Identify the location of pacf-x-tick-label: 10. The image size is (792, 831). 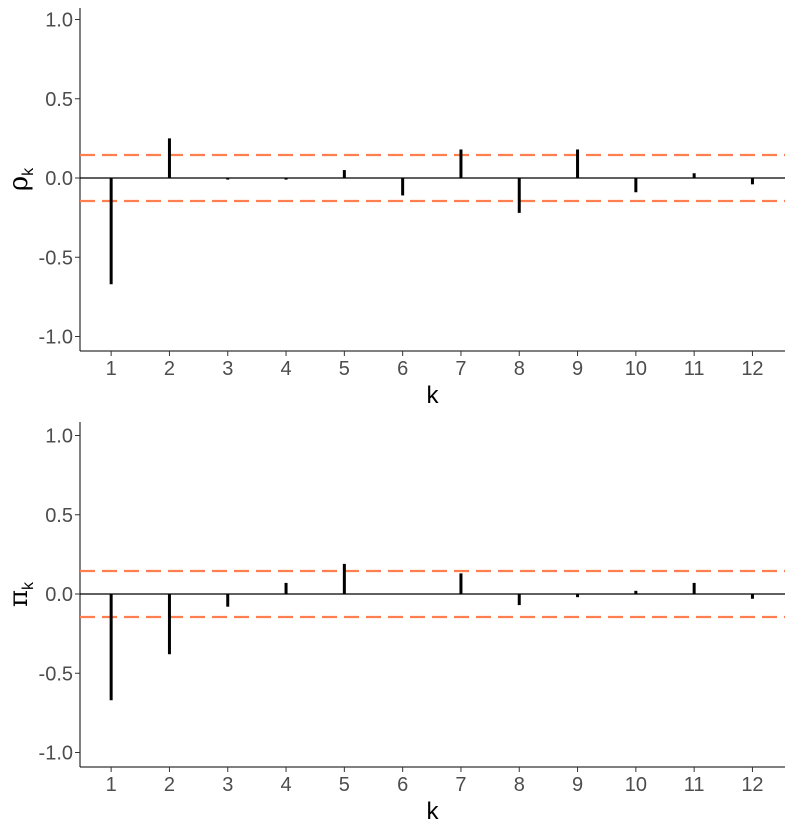
(636, 785).